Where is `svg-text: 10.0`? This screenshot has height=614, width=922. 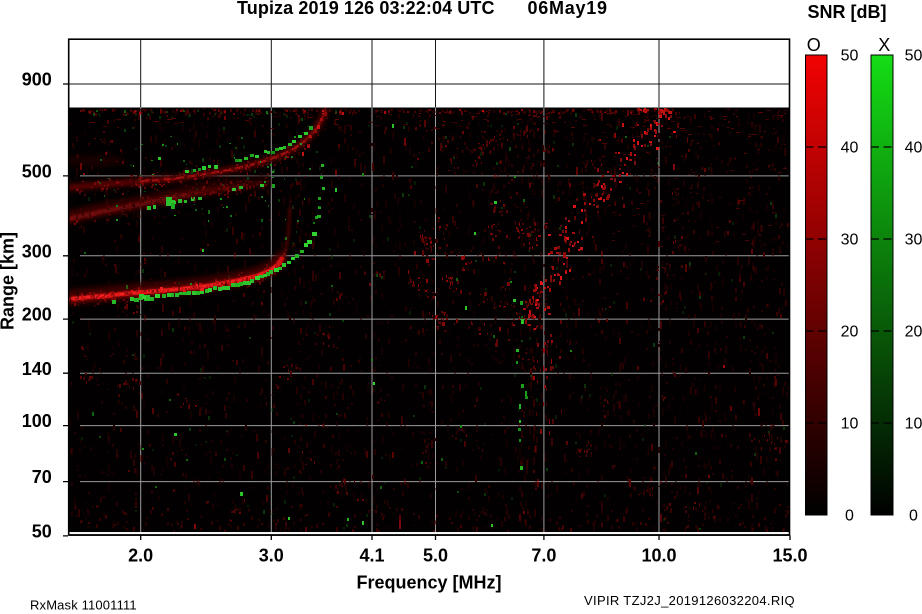 svg-text: 10.0 is located at coordinates (658, 556).